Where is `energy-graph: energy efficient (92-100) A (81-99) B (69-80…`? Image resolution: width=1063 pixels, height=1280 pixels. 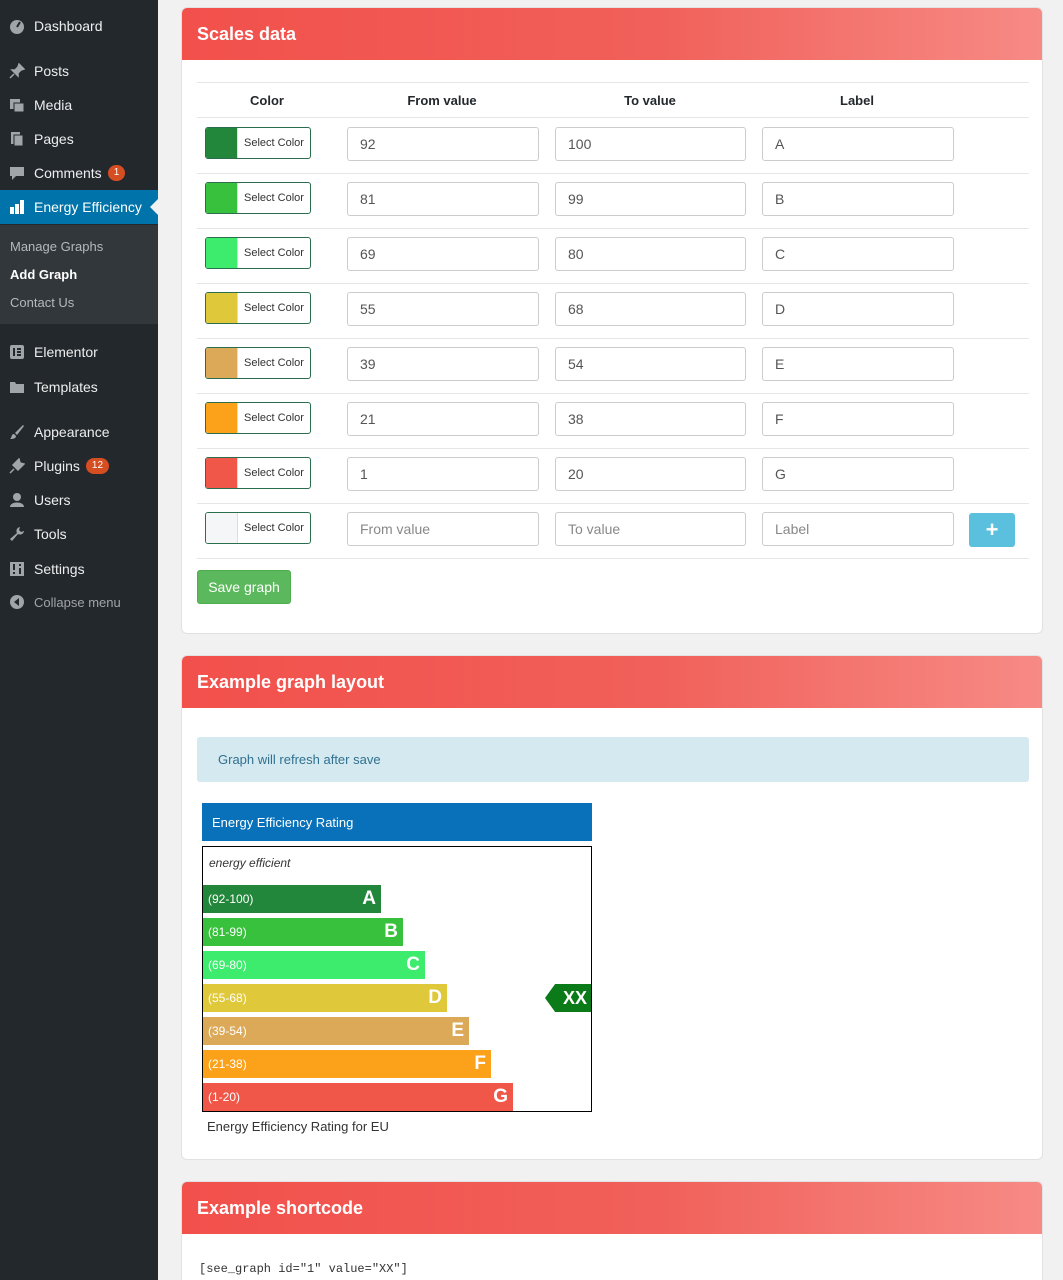
energy-graph: energy efficient (92-100) A (81-99) B (69-80… is located at coordinates (397, 979).